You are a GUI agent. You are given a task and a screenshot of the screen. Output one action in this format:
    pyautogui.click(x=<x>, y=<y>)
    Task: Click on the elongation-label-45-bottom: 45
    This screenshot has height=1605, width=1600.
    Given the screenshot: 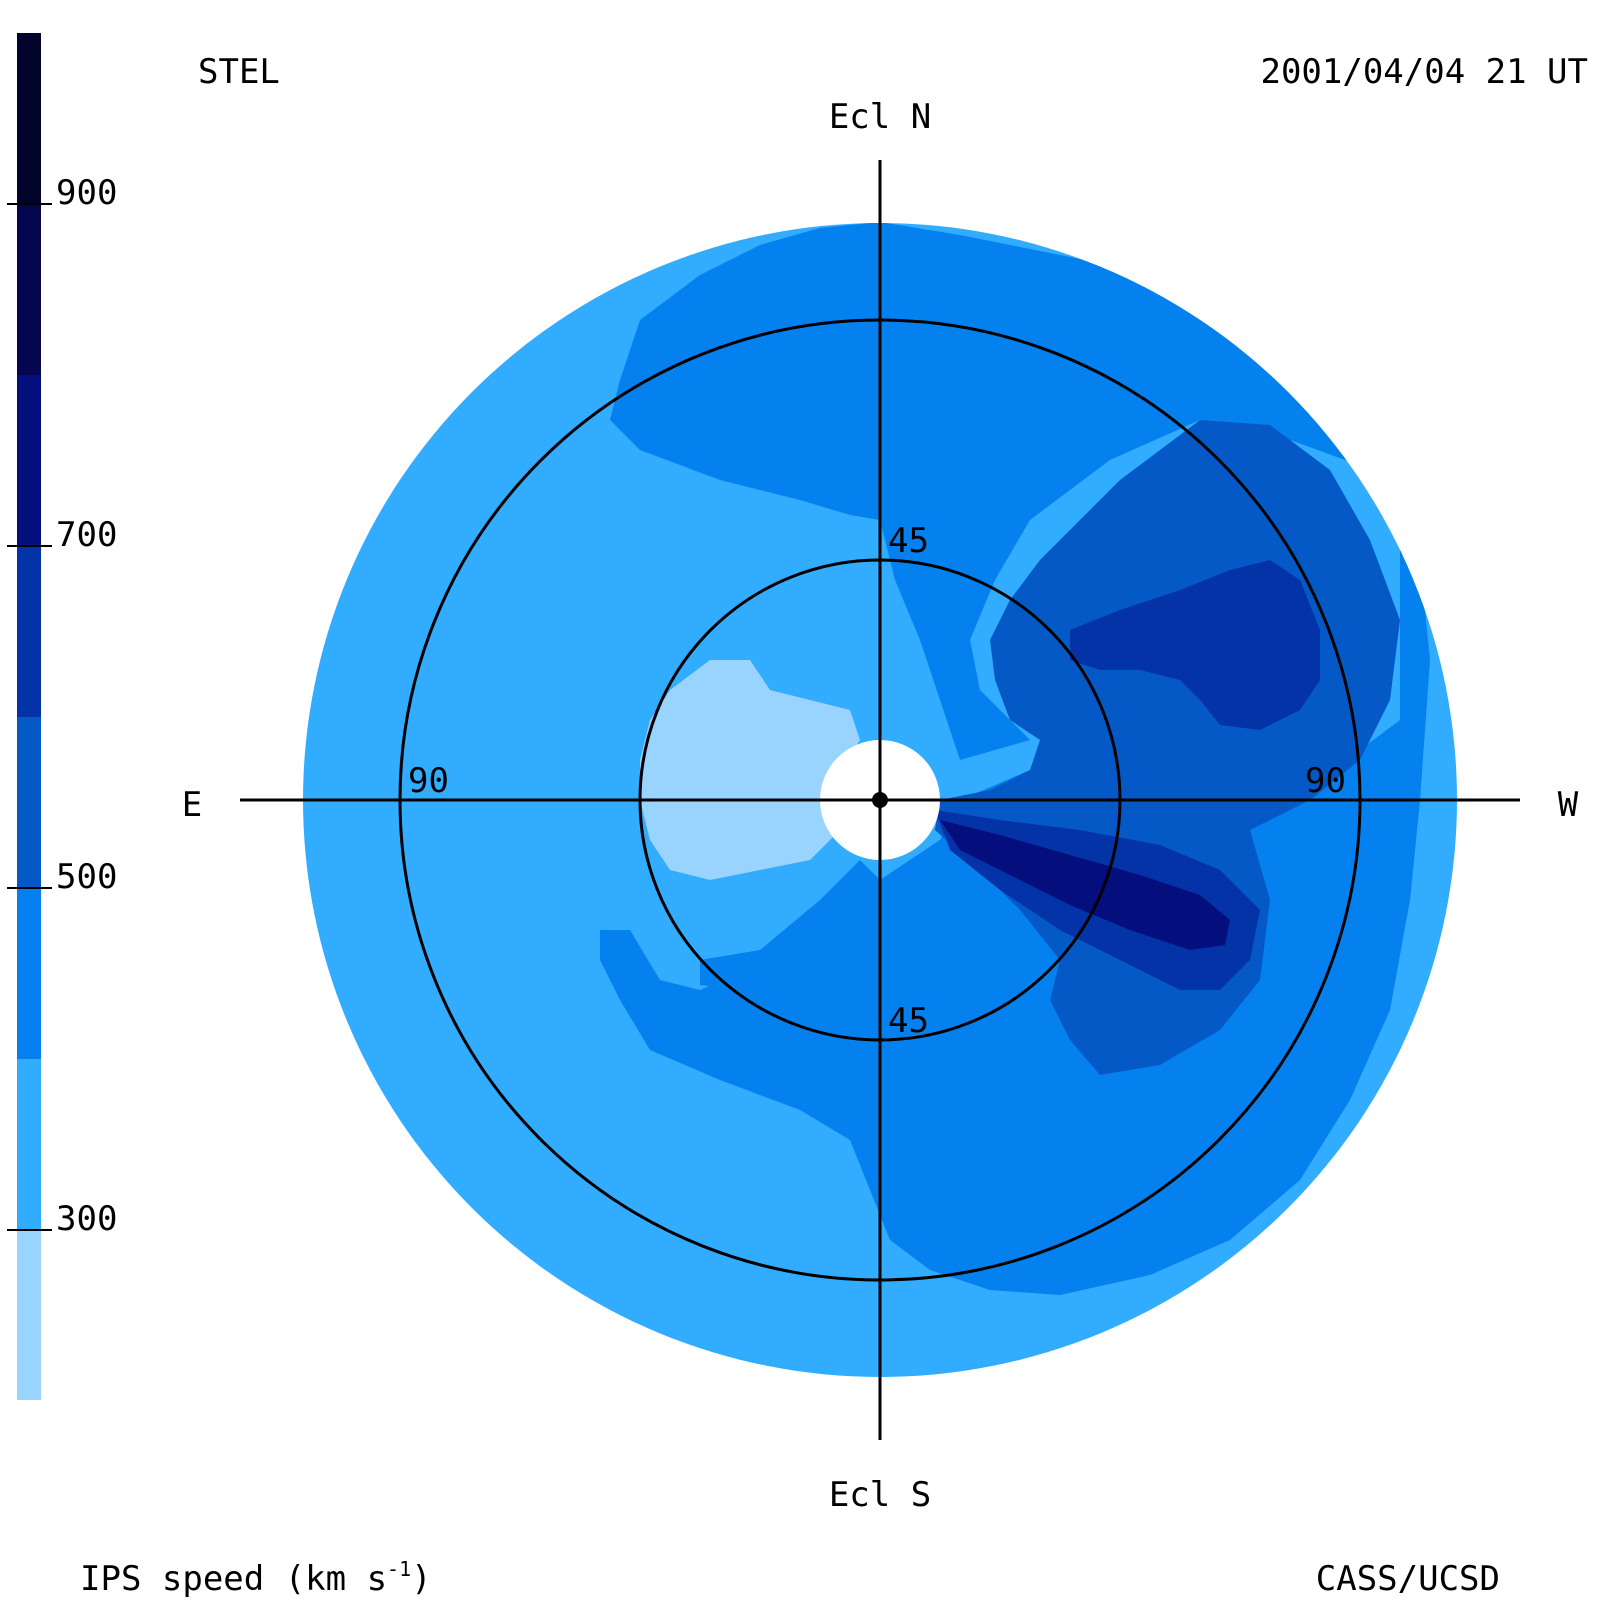 What is the action you would take?
    pyautogui.click(x=908, y=1021)
    